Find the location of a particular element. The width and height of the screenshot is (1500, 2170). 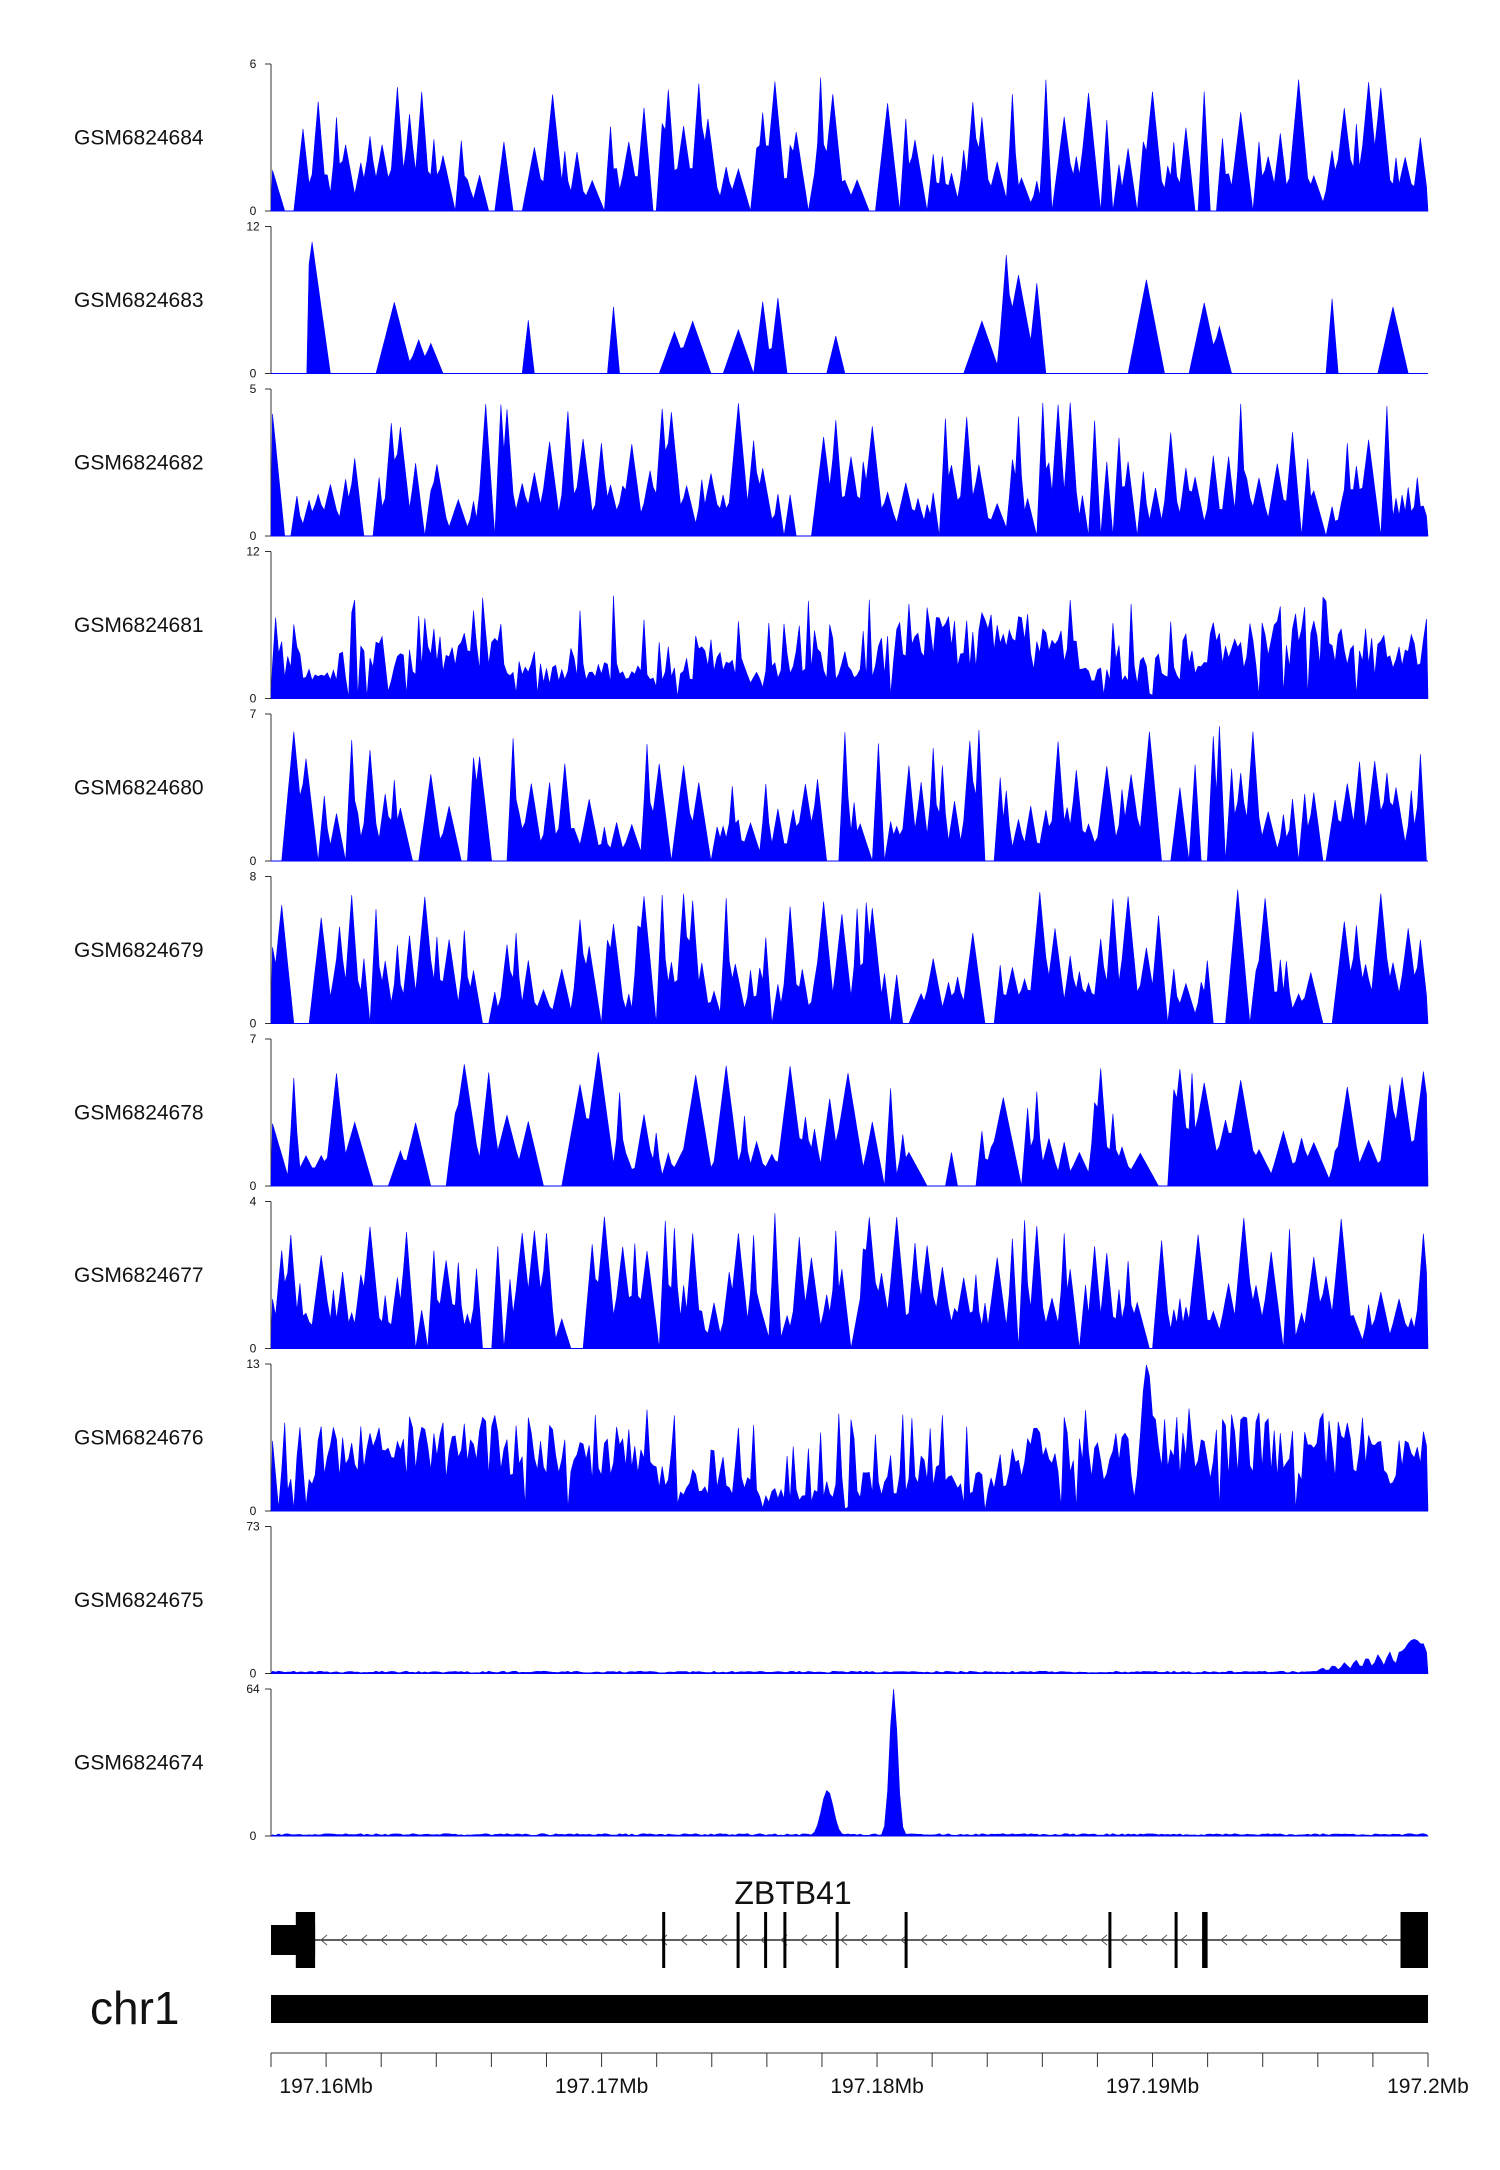

track-GSM6824679: GSM6824679 8 0 is located at coordinates (751, 950).